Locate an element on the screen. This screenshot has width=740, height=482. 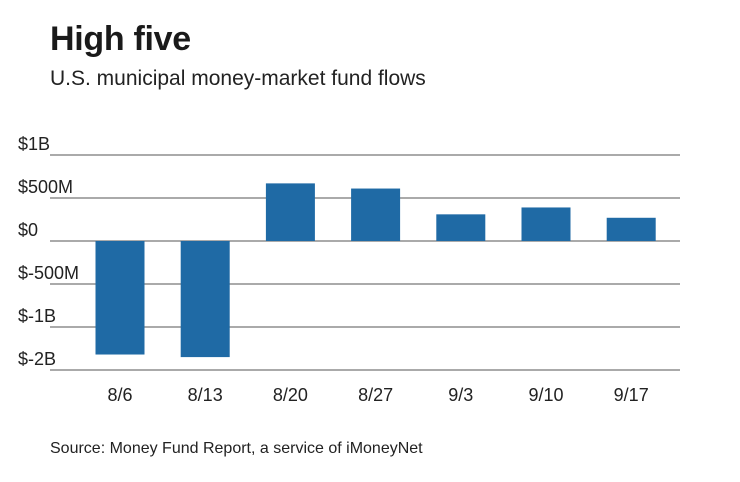
y-tick-label: $0 is located at coordinates (28, 230).